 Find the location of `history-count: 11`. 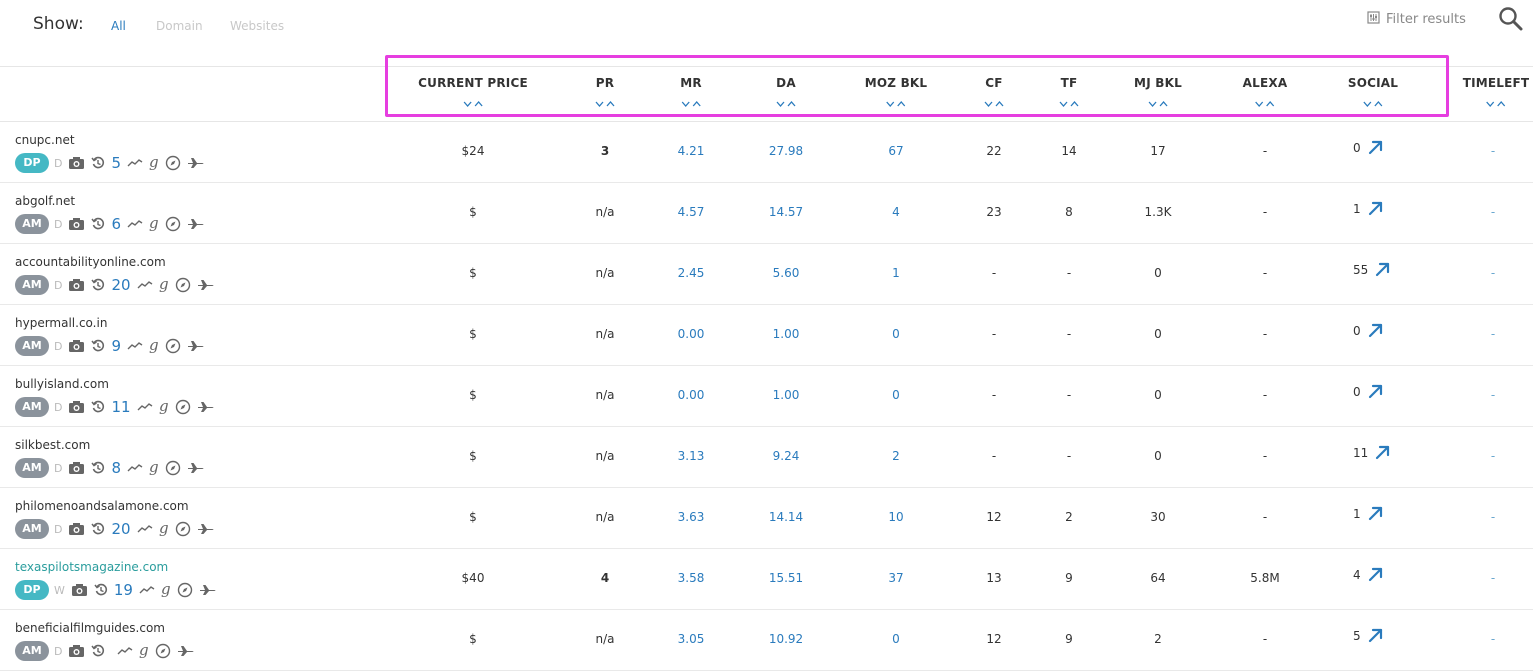

history-count: 11 is located at coordinates (121, 407).